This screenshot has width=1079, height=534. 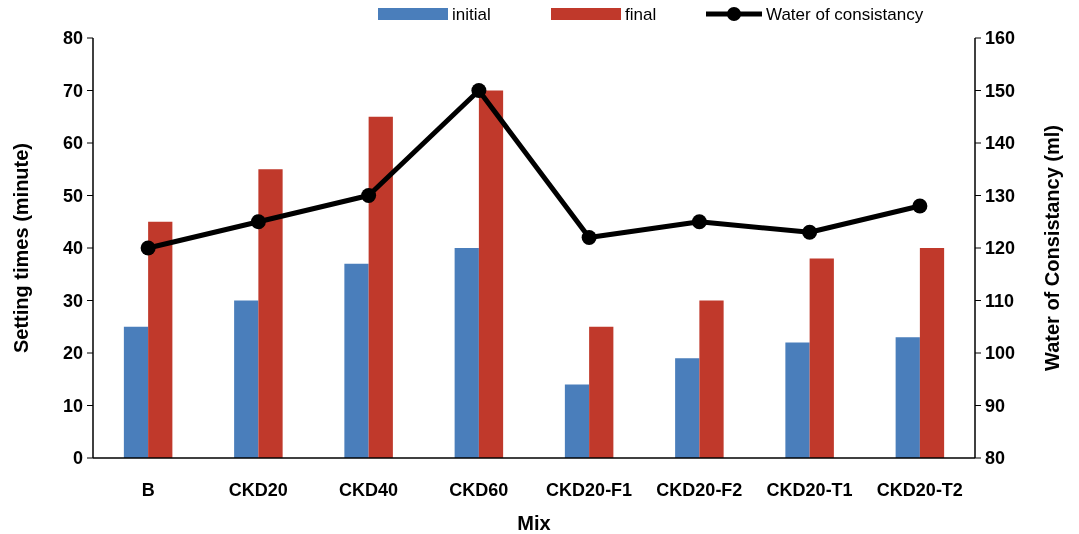 I want to click on y-tick-label: 0, so click(x=77, y=458).